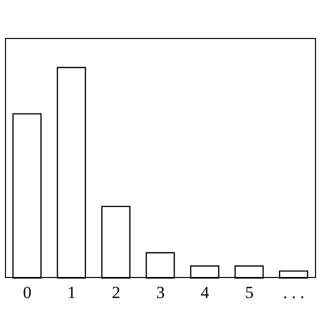 Image resolution: width=320 pixels, height=320 pixels. What do you see at coordinates (71, 292) in the screenshot?
I see `x-tick-label: 1` at bounding box center [71, 292].